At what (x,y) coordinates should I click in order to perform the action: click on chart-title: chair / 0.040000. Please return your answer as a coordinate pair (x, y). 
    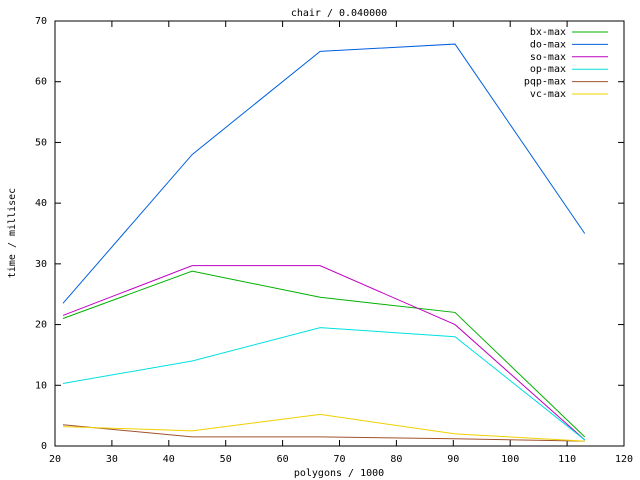
    Looking at the image, I should click on (339, 13).